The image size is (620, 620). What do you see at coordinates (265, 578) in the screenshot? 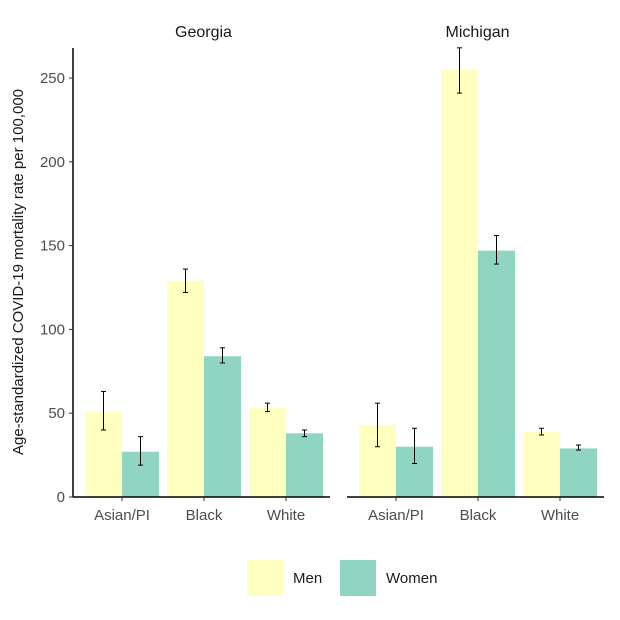
I see `legend-key-men` at bounding box center [265, 578].